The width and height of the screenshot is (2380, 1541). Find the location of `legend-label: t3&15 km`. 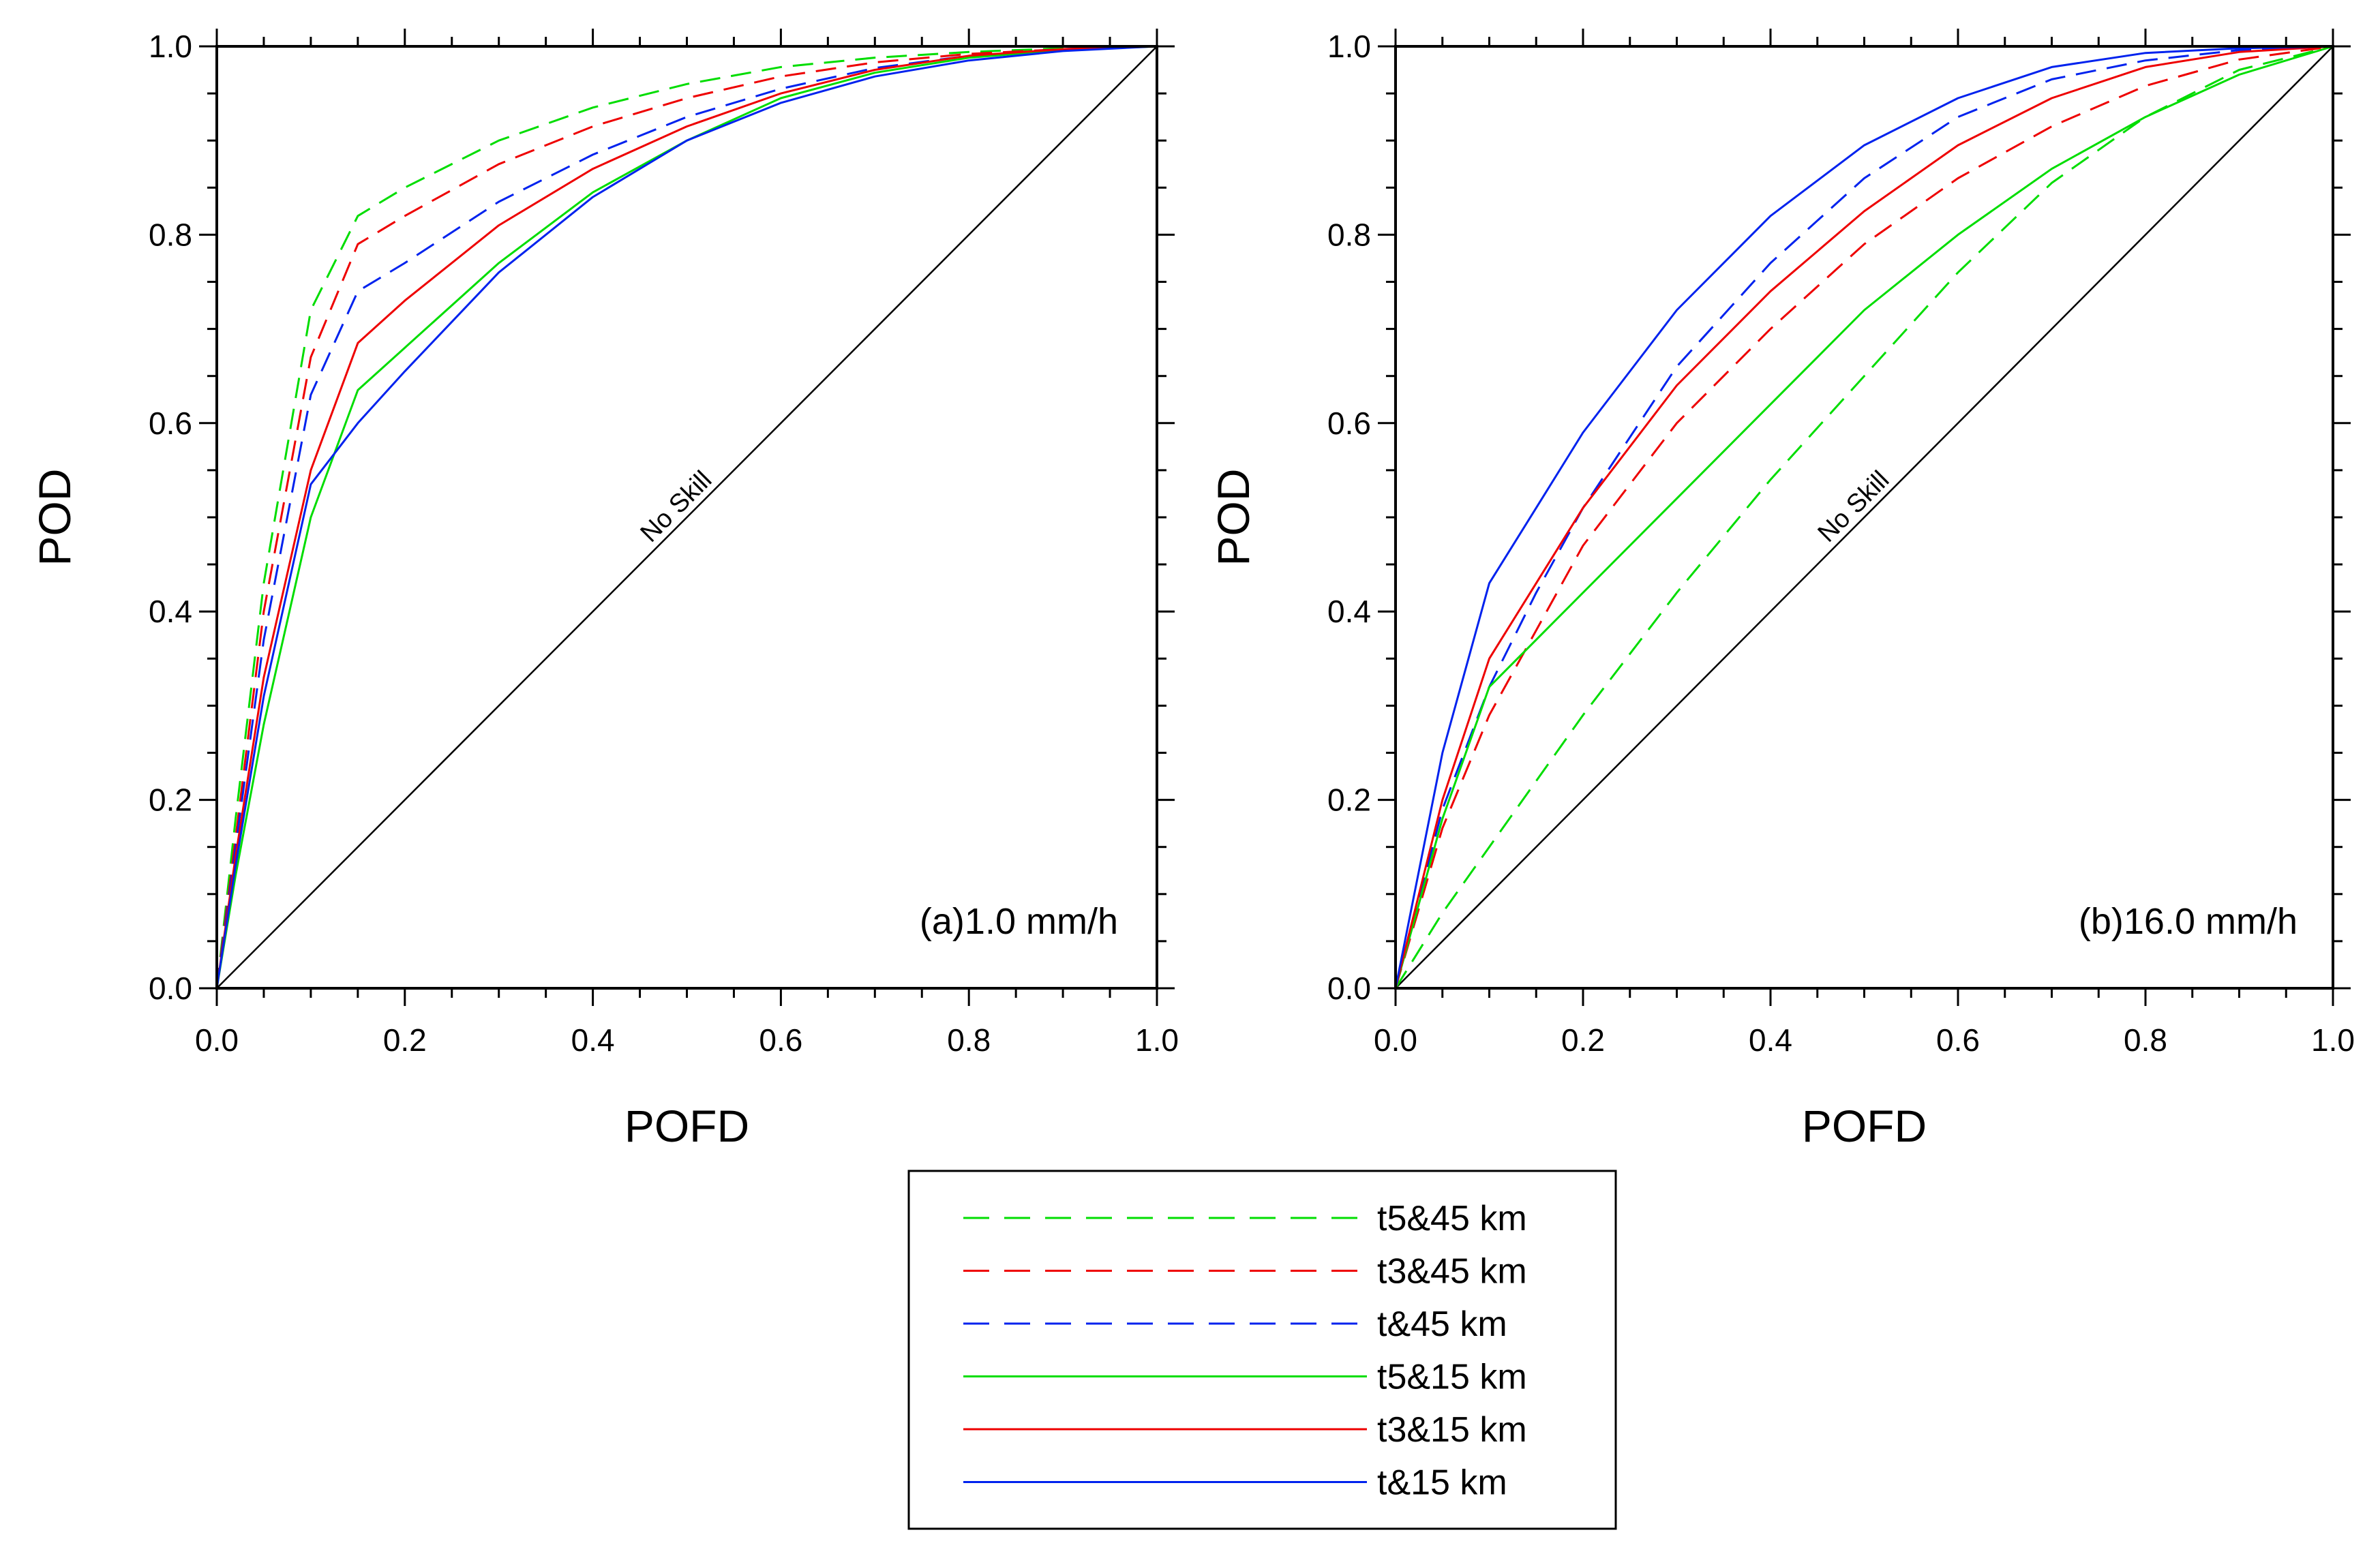

legend-label: t3&15 km is located at coordinates (1452, 1430).